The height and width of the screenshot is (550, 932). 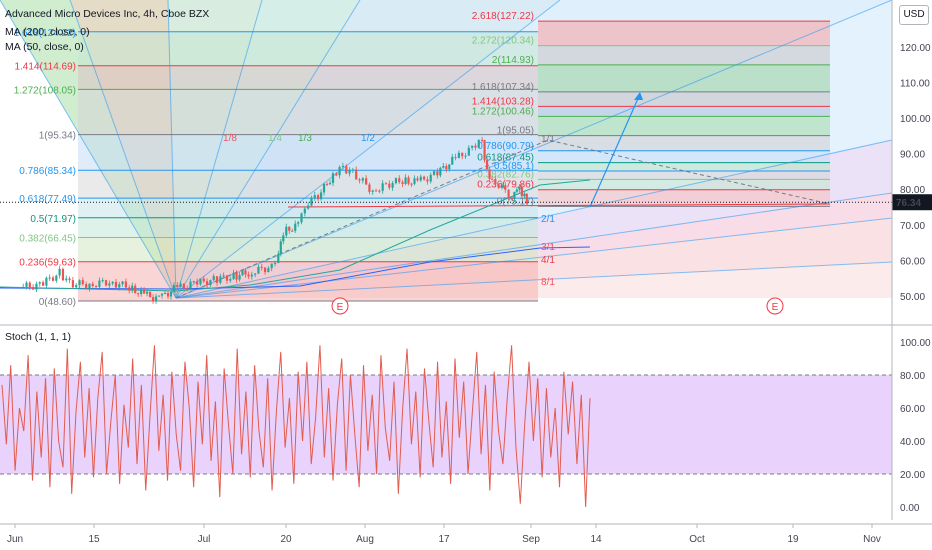 I want to click on fib-retracement-label: 0.382(66.45), so click(x=47, y=238).